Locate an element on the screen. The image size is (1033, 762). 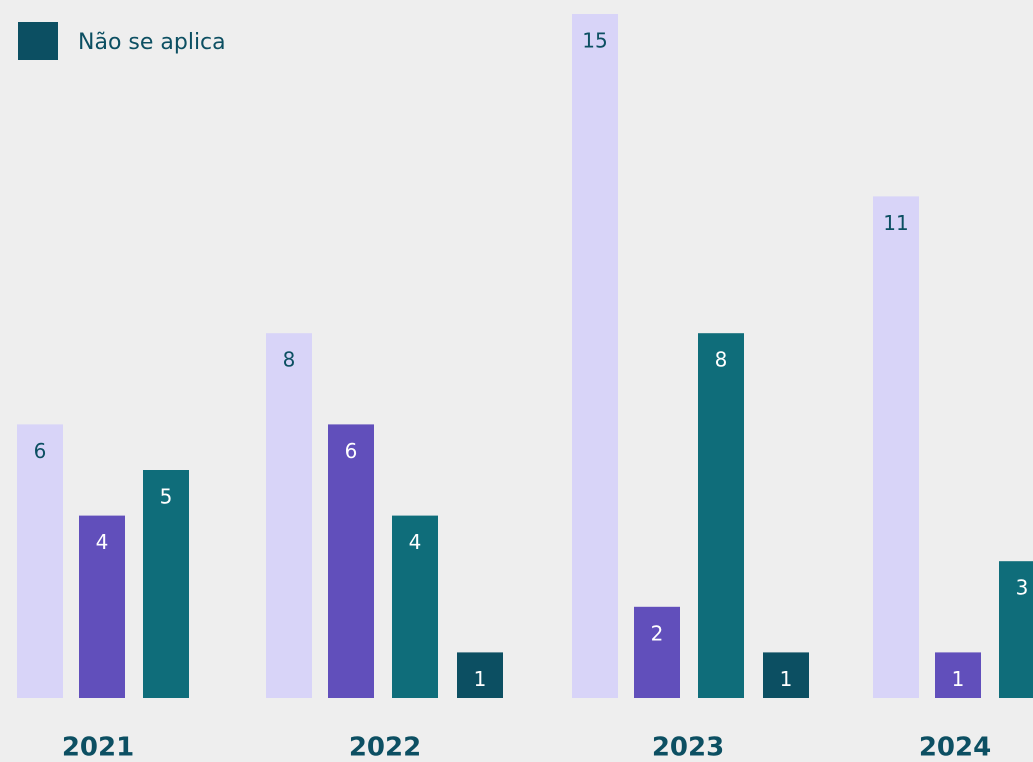
x-tick-label: 2024 is located at coordinates (955, 747).